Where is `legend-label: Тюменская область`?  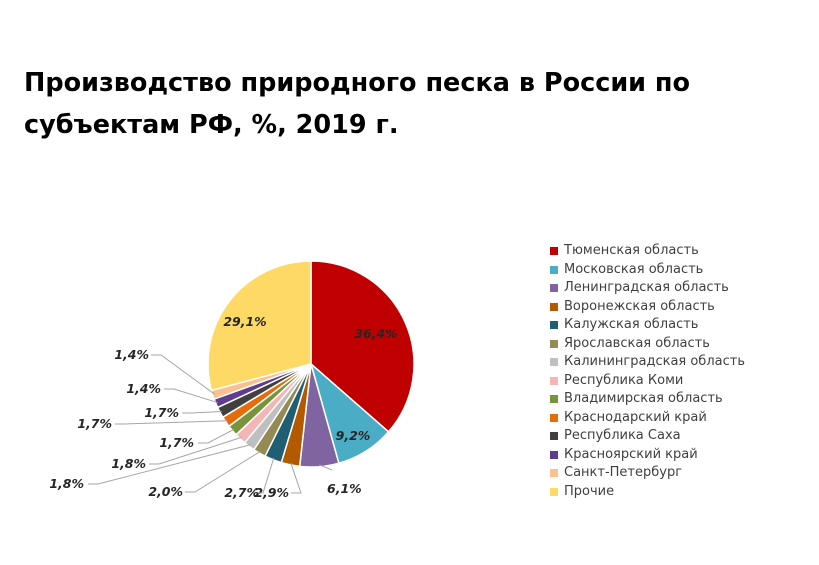
legend-label: Тюменская область is located at coordinates (631, 251).